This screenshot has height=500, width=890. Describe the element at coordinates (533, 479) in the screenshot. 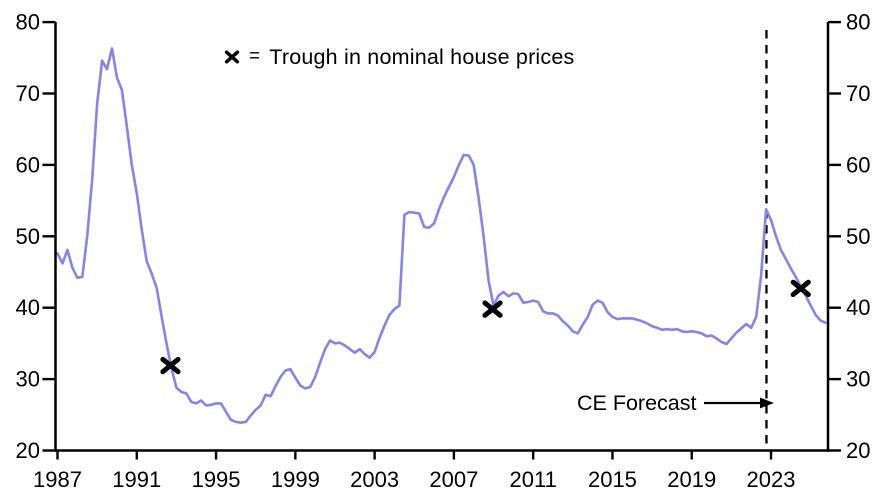

I see `x-axis-tick-label: 2011` at that location.